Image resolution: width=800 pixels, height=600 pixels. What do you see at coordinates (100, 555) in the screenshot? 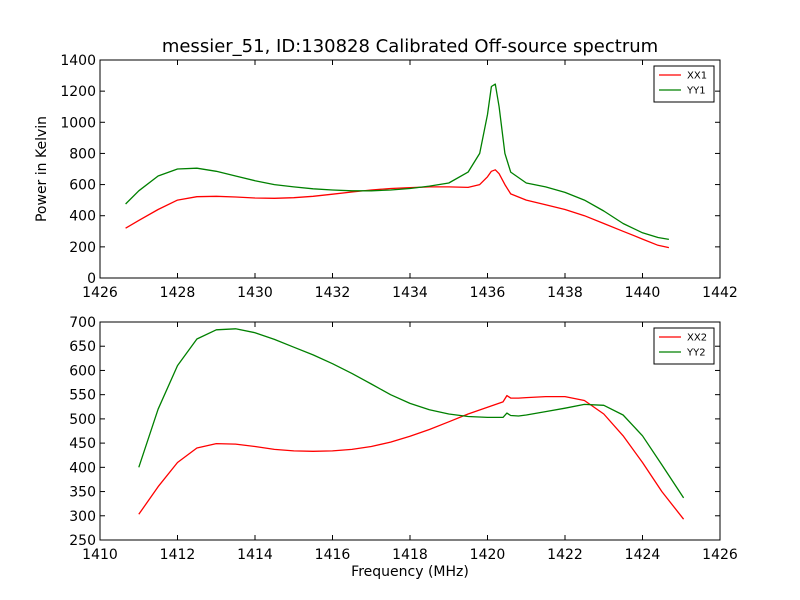
I see `x-tick-label: 1410` at bounding box center [100, 555].